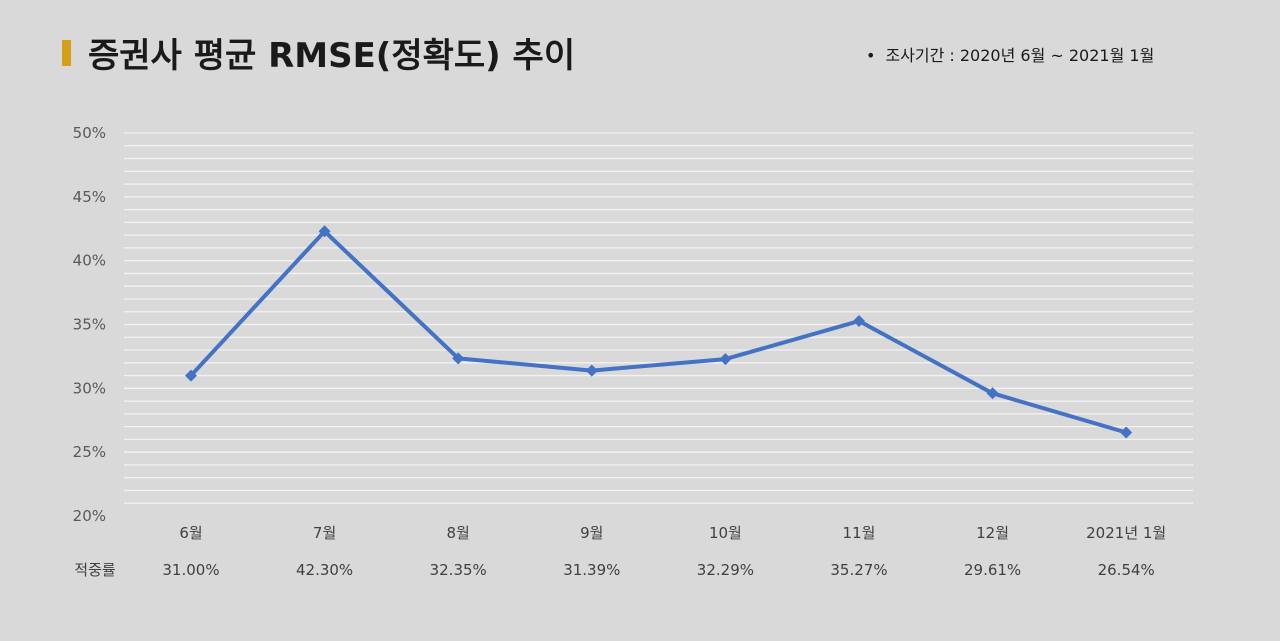  What do you see at coordinates (66, 53) in the screenshot?
I see `title-accent-bar` at bounding box center [66, 53].